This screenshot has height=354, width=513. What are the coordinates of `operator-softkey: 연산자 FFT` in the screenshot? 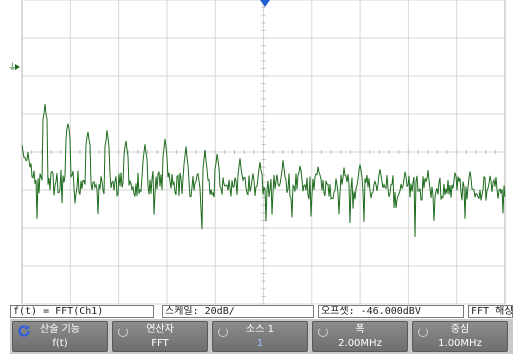 It's located at (160, 336).